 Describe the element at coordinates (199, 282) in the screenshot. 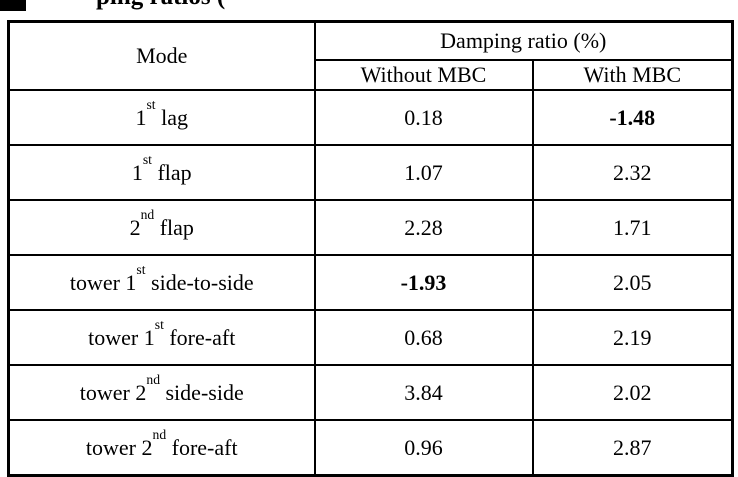

I see `mode-text: side-to-side` at that location.